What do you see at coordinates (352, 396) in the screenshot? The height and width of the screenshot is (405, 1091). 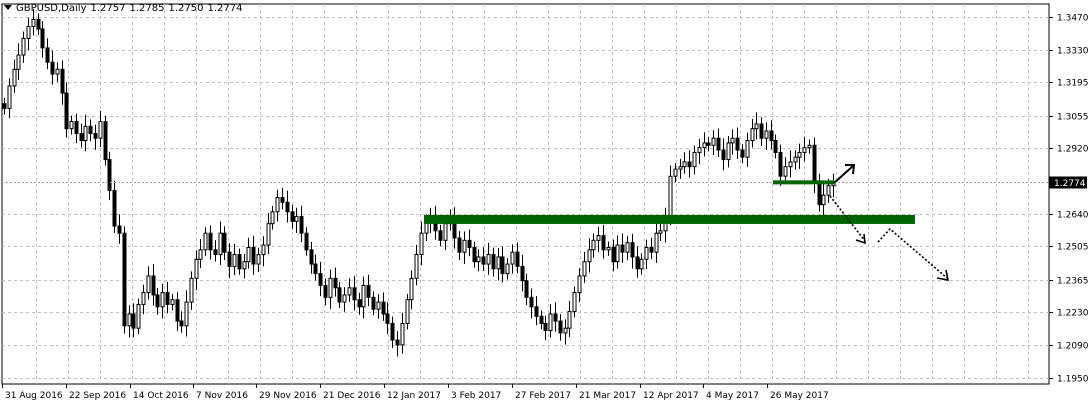 I see `x-tick-label: 21 Dec 2016` at bounding box center [352, 396].